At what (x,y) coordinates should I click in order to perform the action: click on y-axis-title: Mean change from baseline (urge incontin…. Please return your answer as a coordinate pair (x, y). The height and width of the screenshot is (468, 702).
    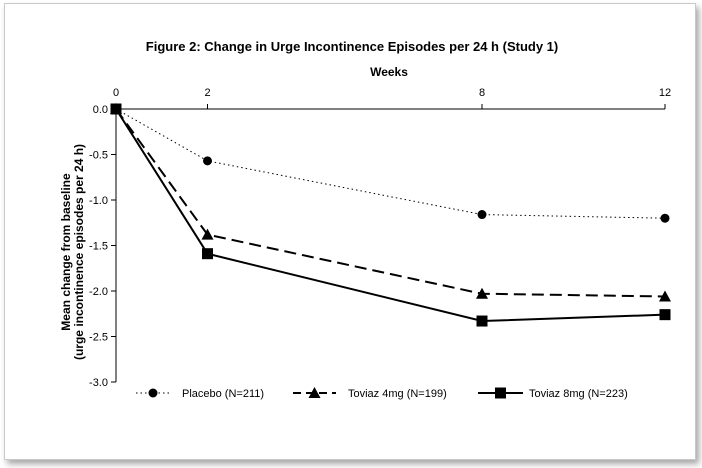
    Looking at the image, I should click on (72, 252).